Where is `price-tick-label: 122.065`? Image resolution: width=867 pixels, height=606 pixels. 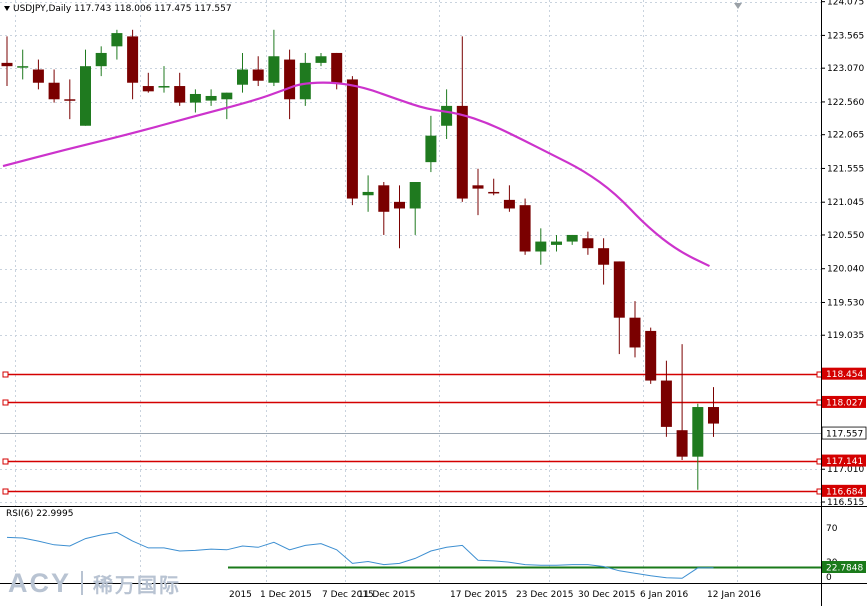 price-tick-label: 122.065 is located at coordinates (845, 136).